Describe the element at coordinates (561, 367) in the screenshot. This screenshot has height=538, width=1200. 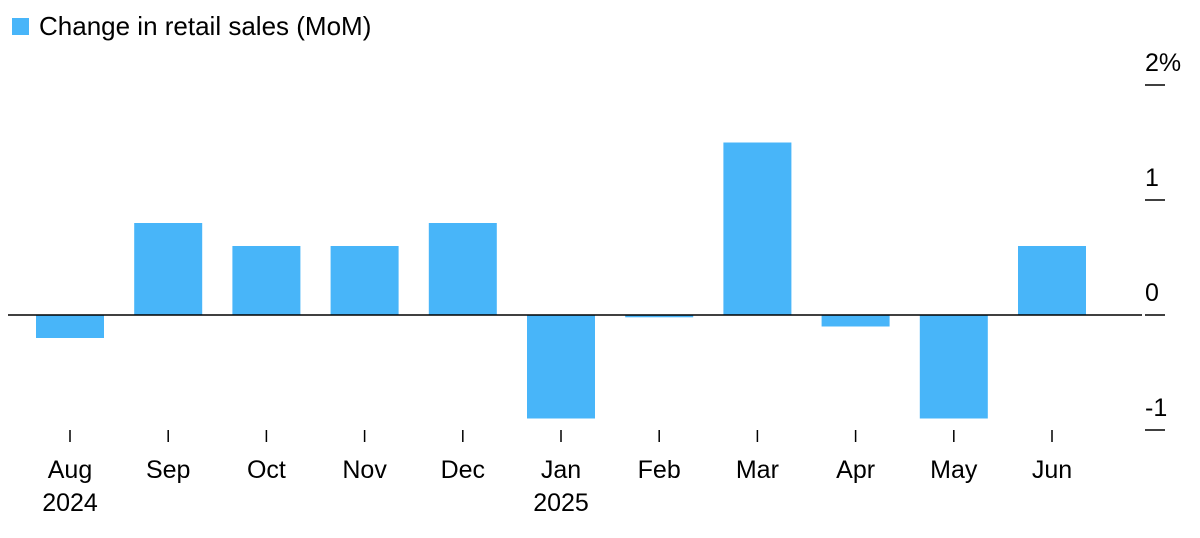
I see `bar-jan` at that location.